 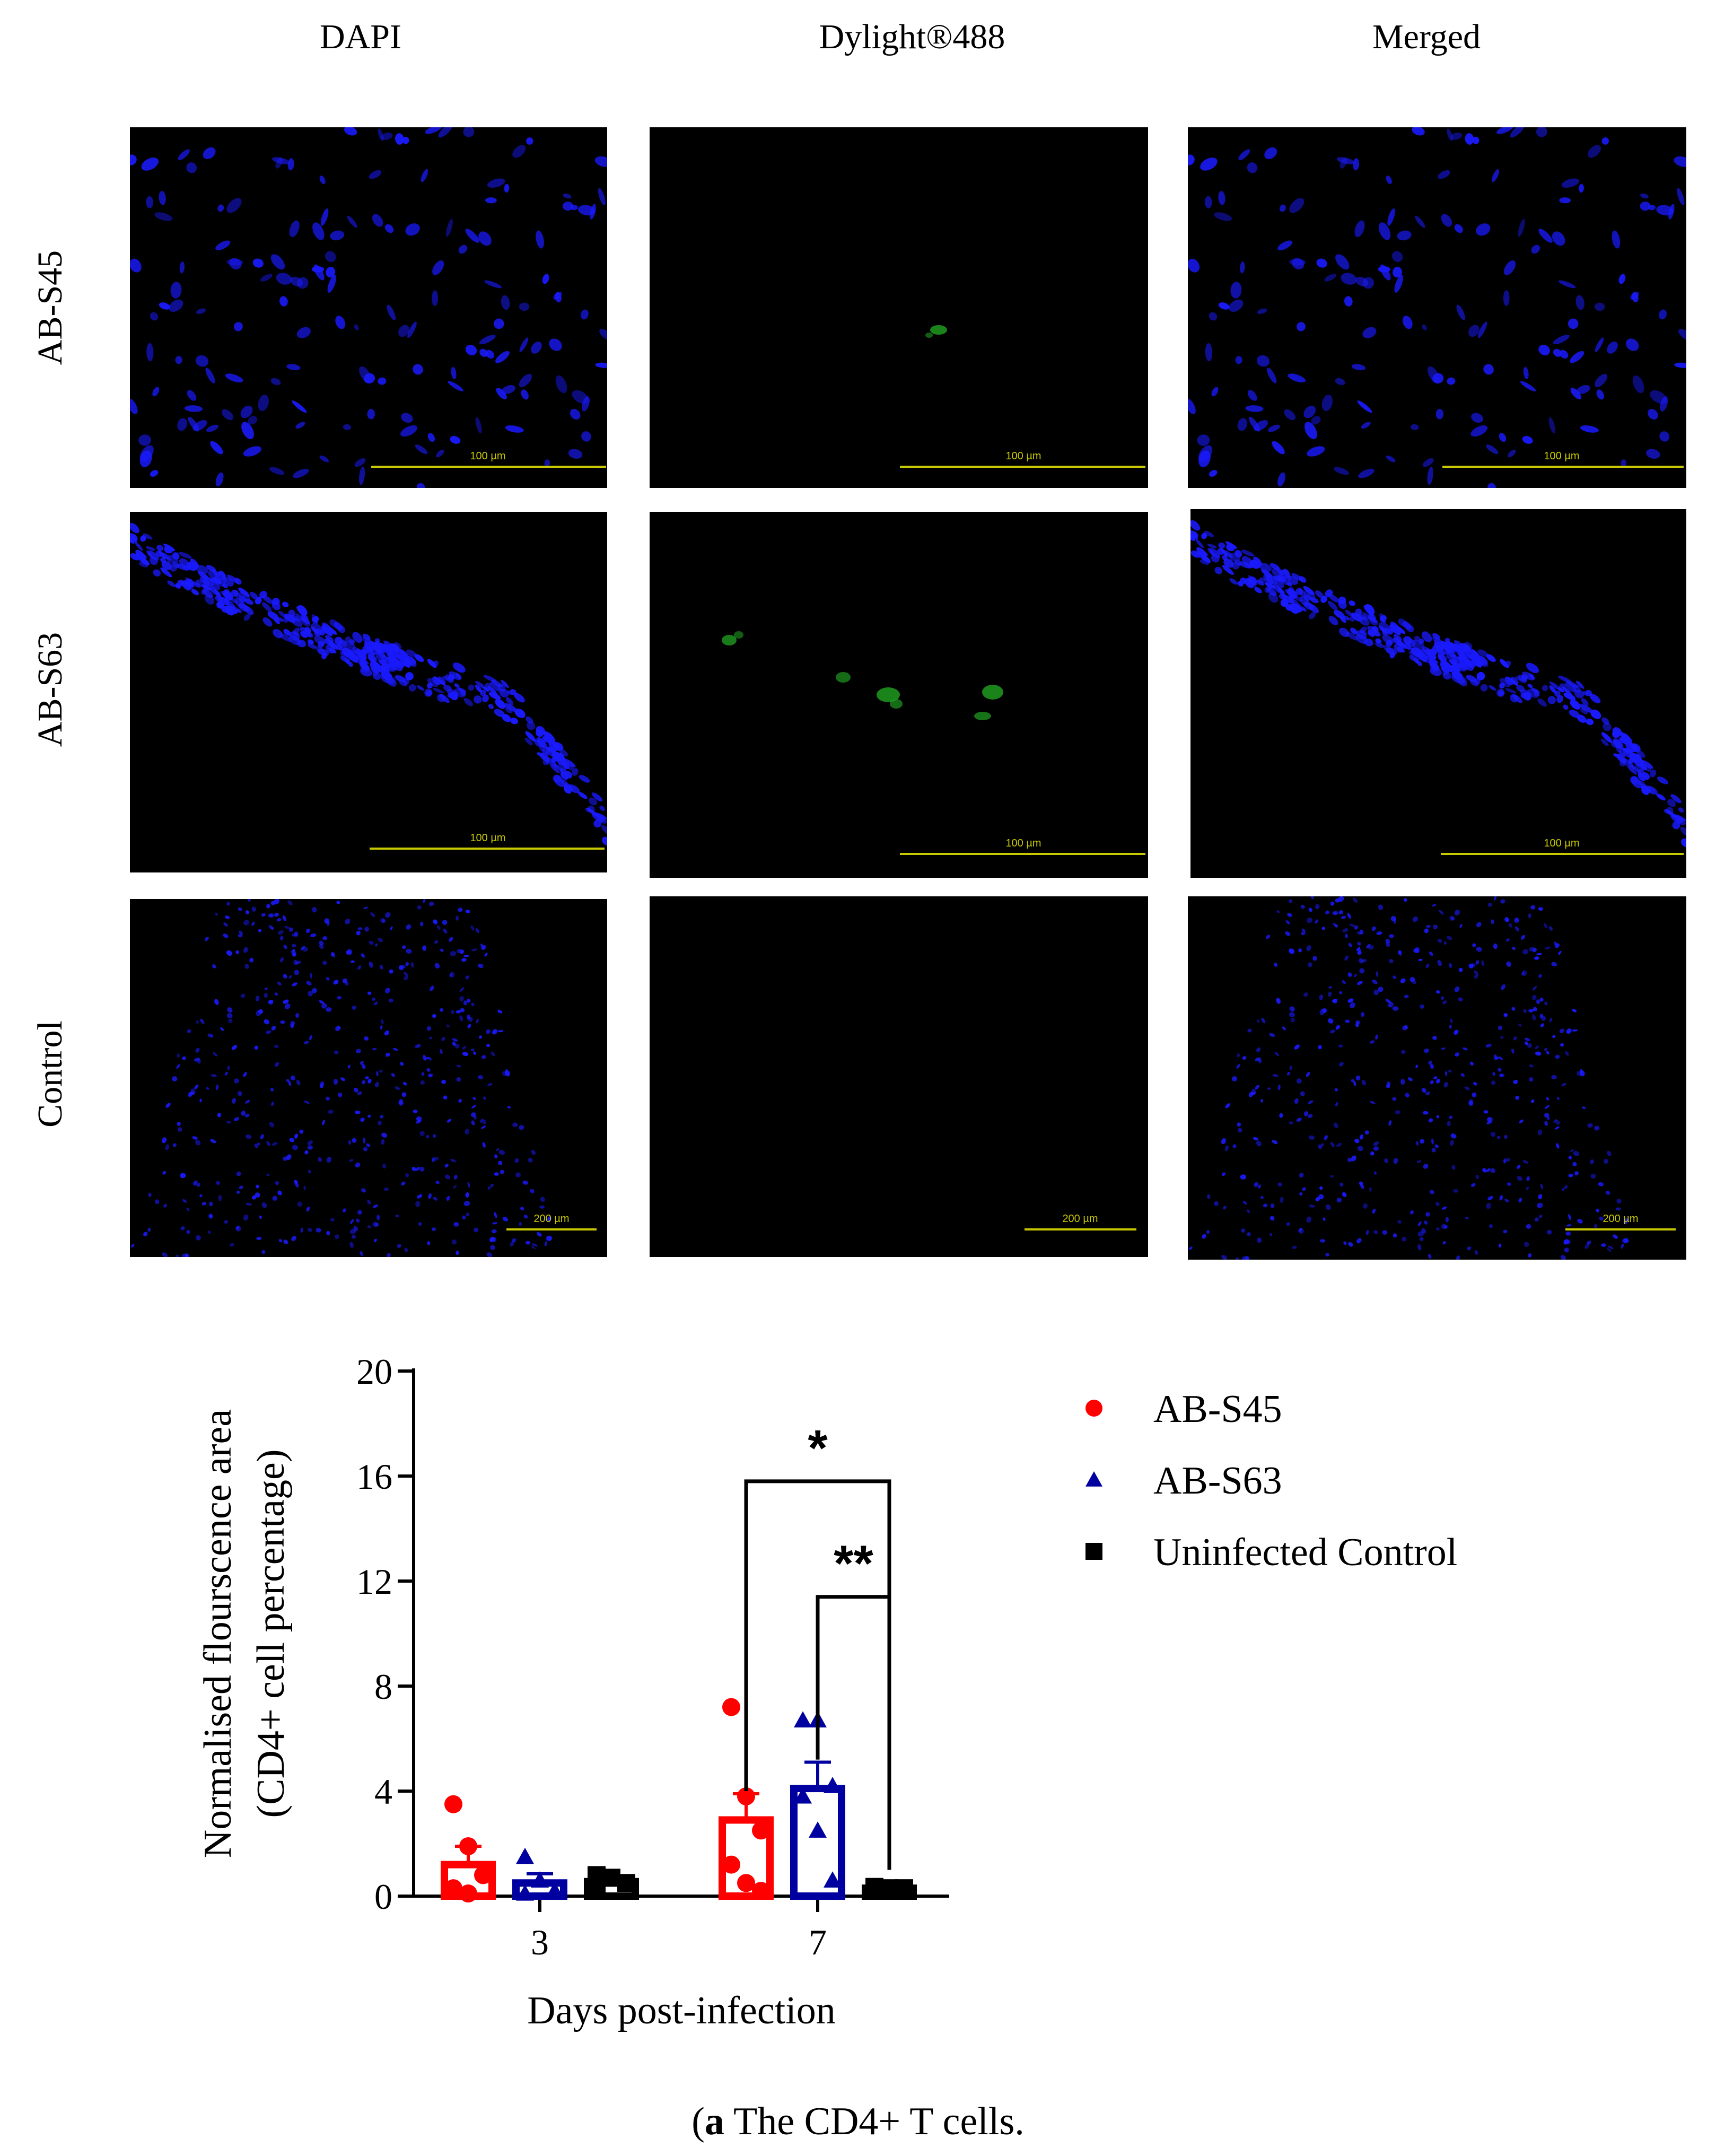 I want to click on legend-label: AB-S45, so click(x=1217, y=1409).